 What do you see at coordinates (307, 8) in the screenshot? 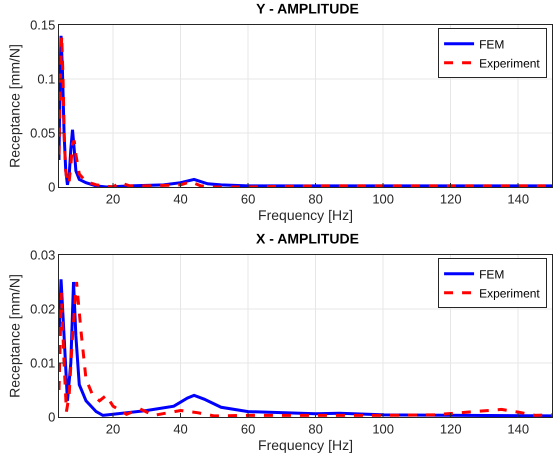
I see `chart-title: Y - AMPLITUDE` at bounding box center [307, 8].